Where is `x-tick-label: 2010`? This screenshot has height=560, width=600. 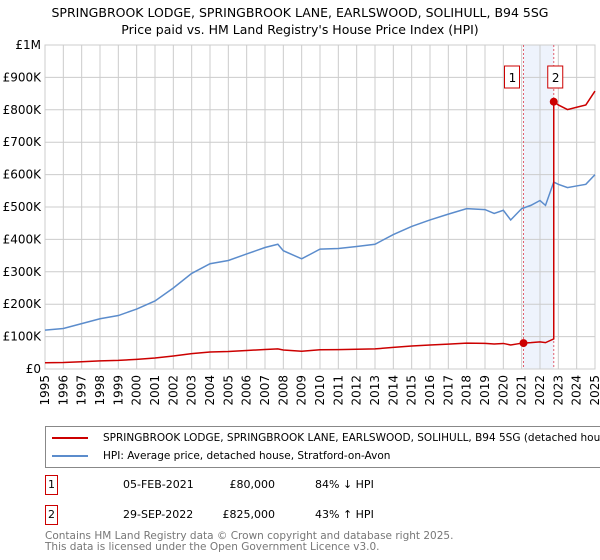 x-tick-label: 2010 is located at coordinates (320, 390).